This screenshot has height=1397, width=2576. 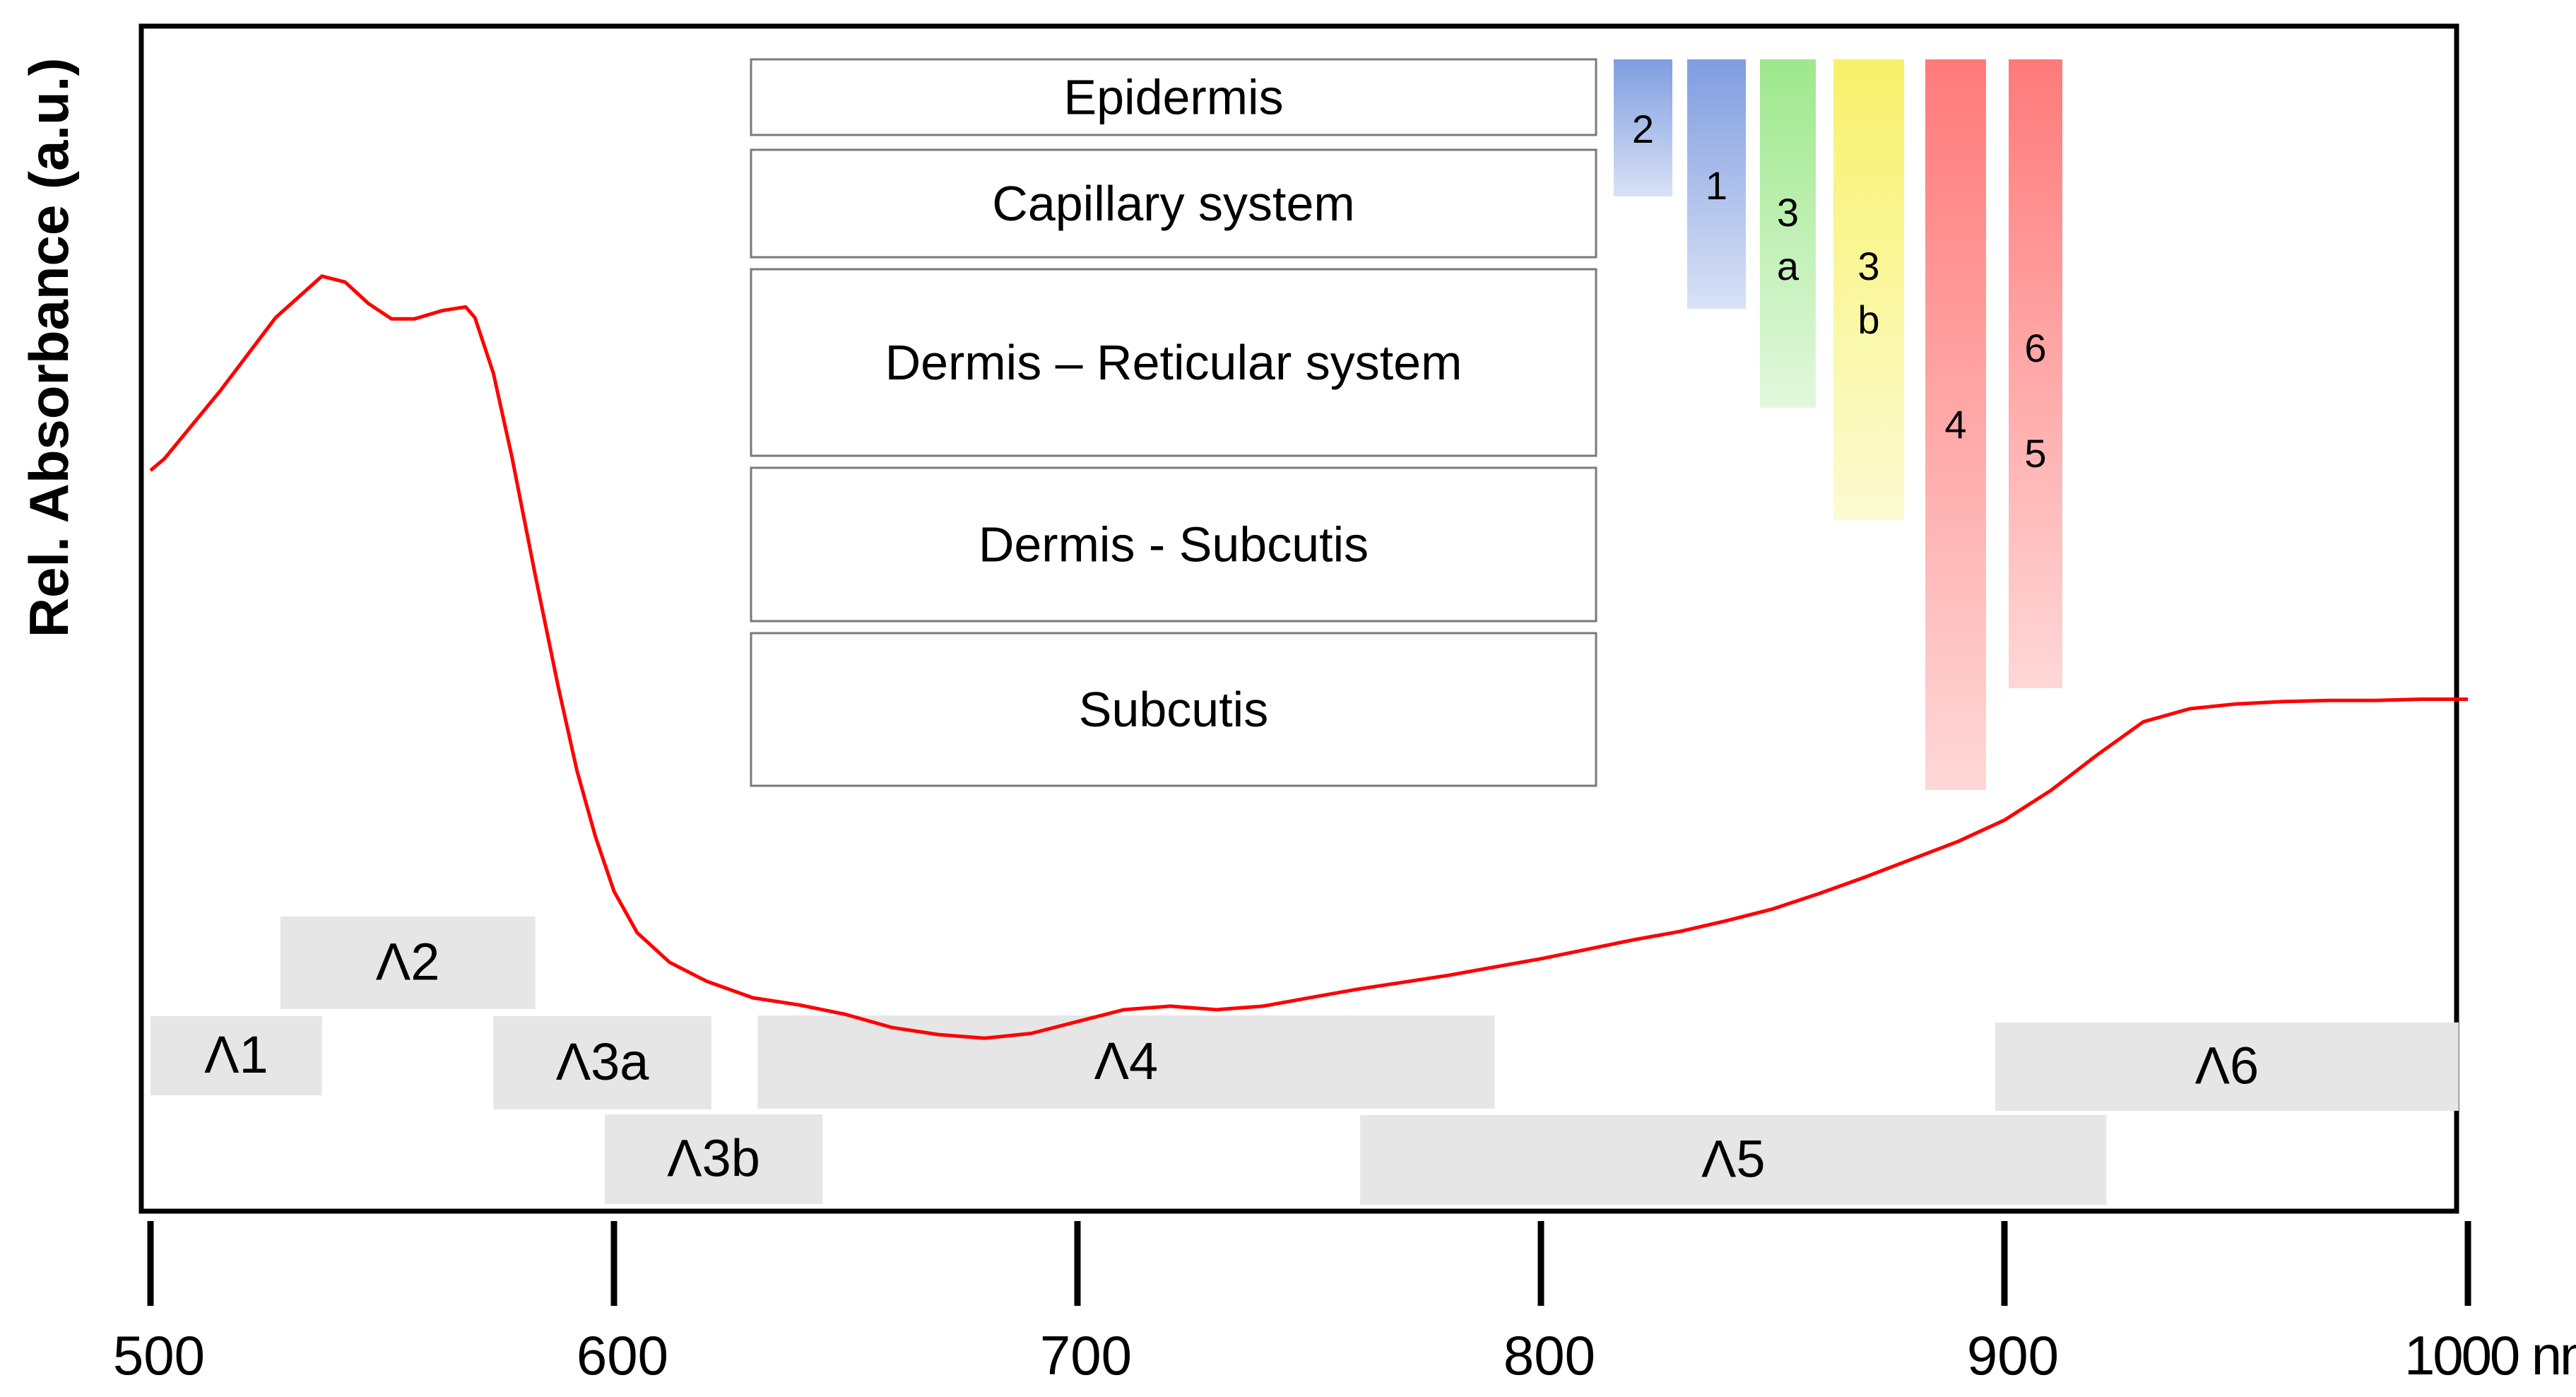 I want to click on layer-subcutis-box, so click(x=1173, y=709).